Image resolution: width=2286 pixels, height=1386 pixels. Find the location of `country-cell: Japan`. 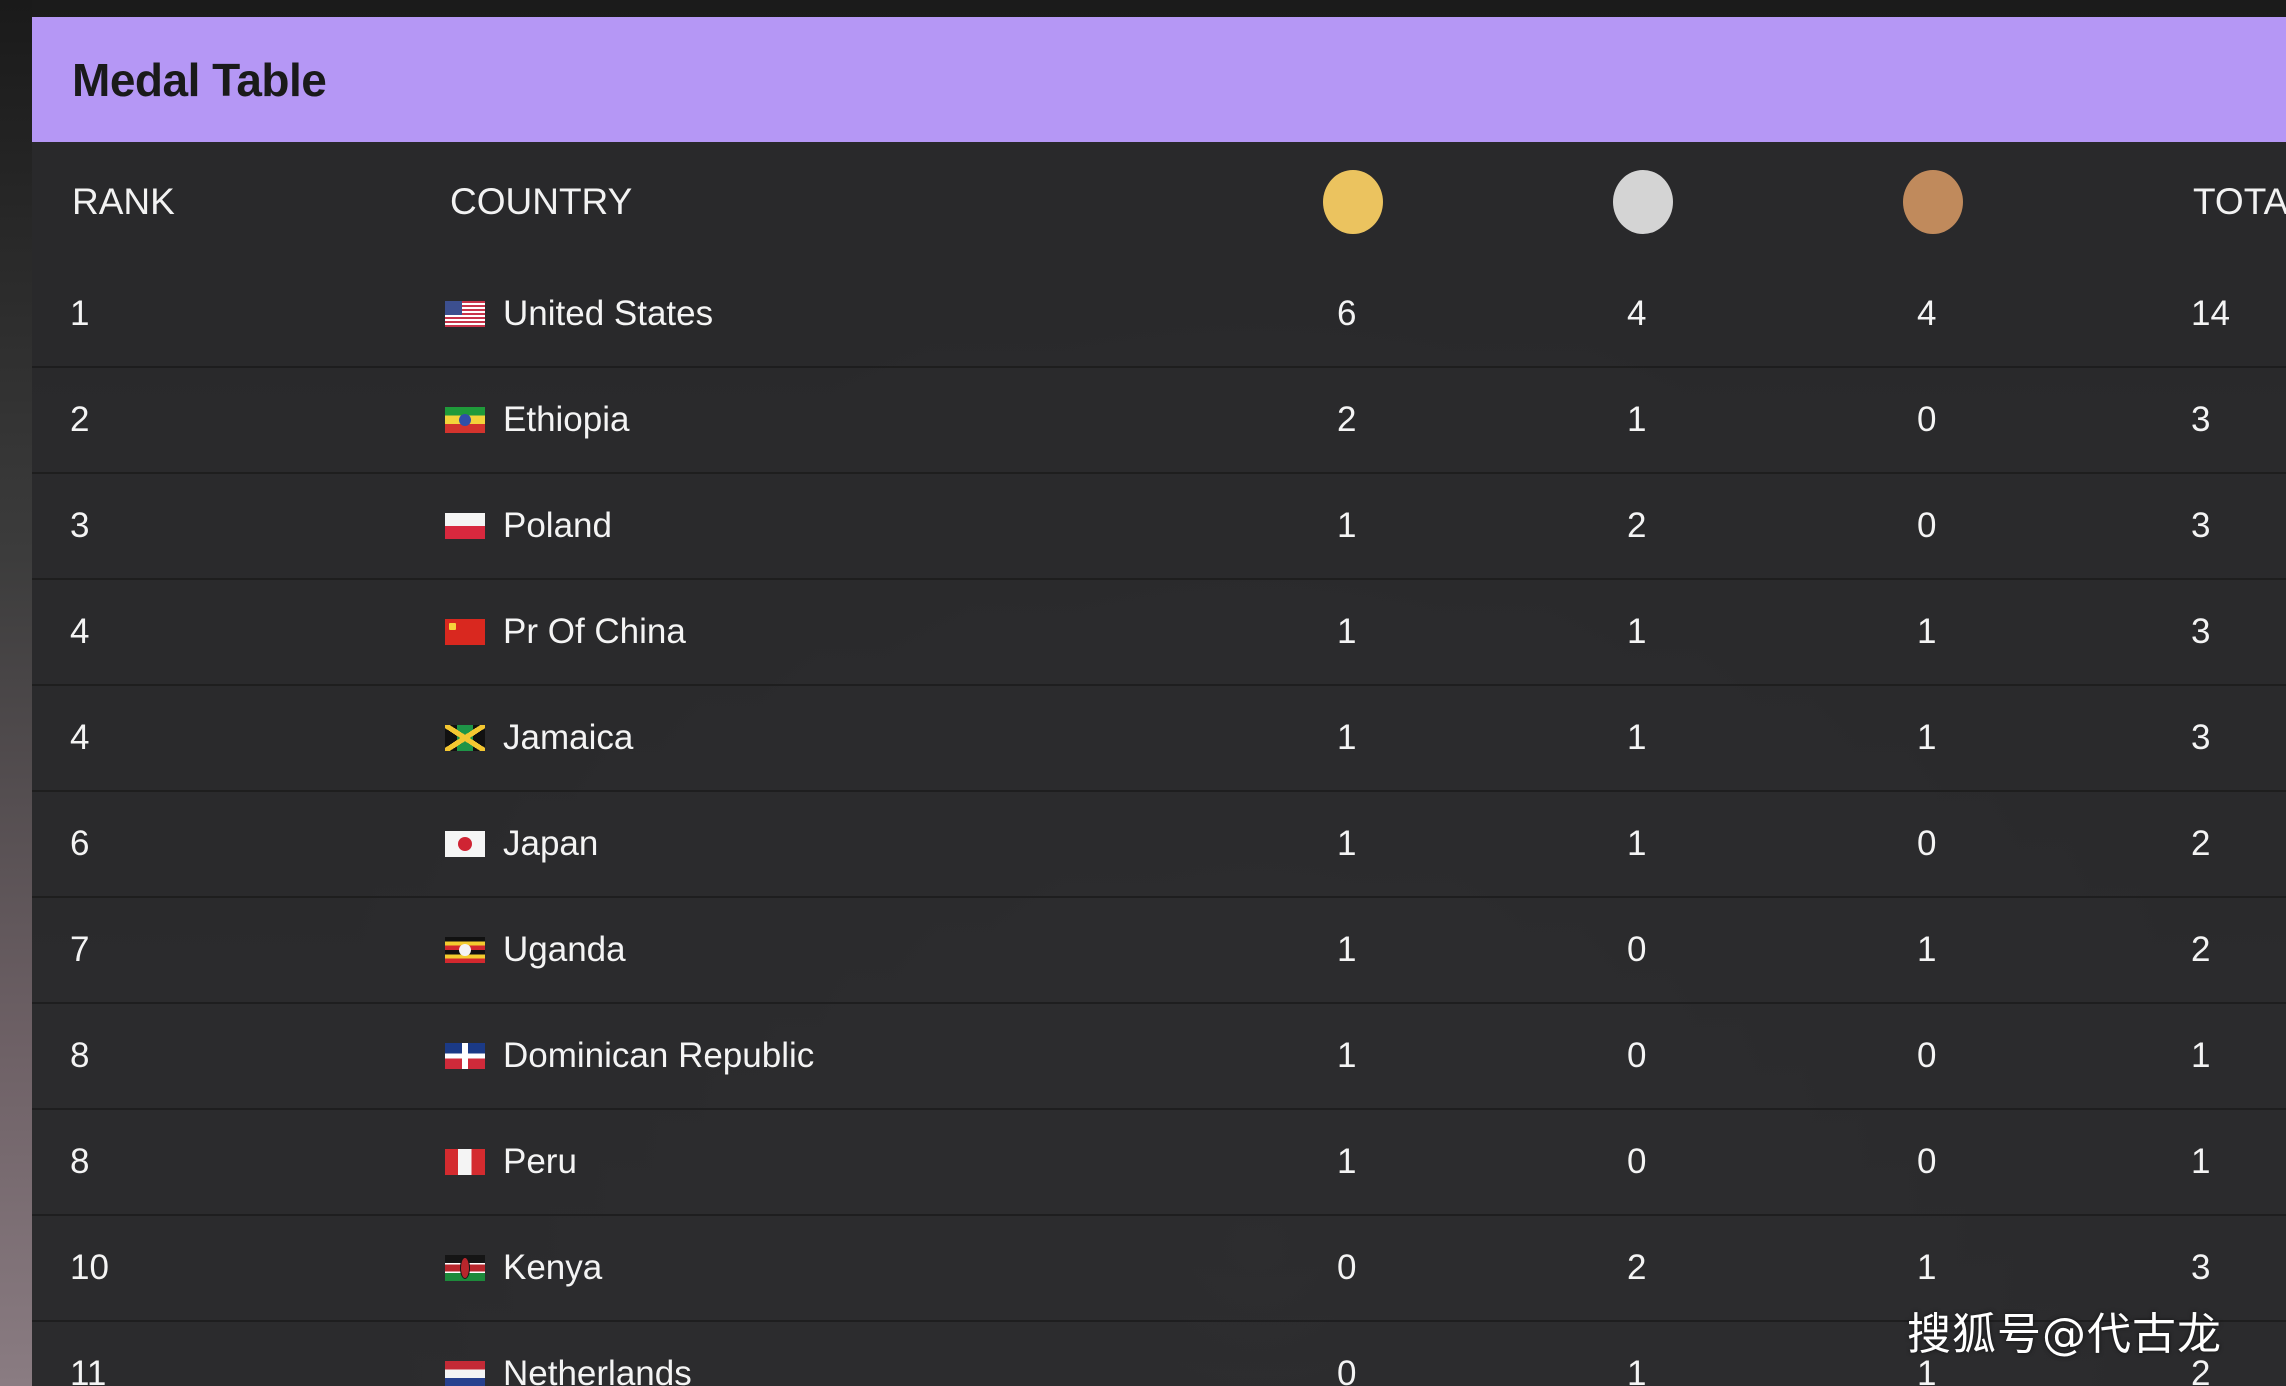

country-cell: Japan is located at coordinates (551, 843).